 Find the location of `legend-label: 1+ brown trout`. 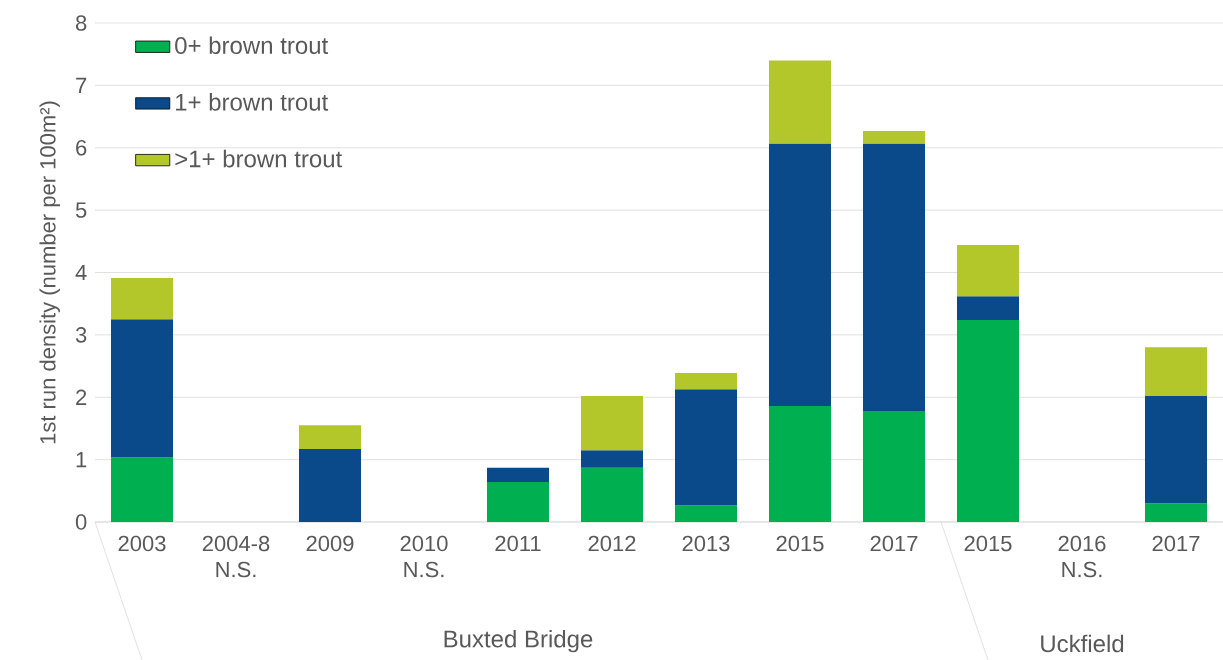

legend-label: 1+ brown trout is located at coordinates (252, 102).